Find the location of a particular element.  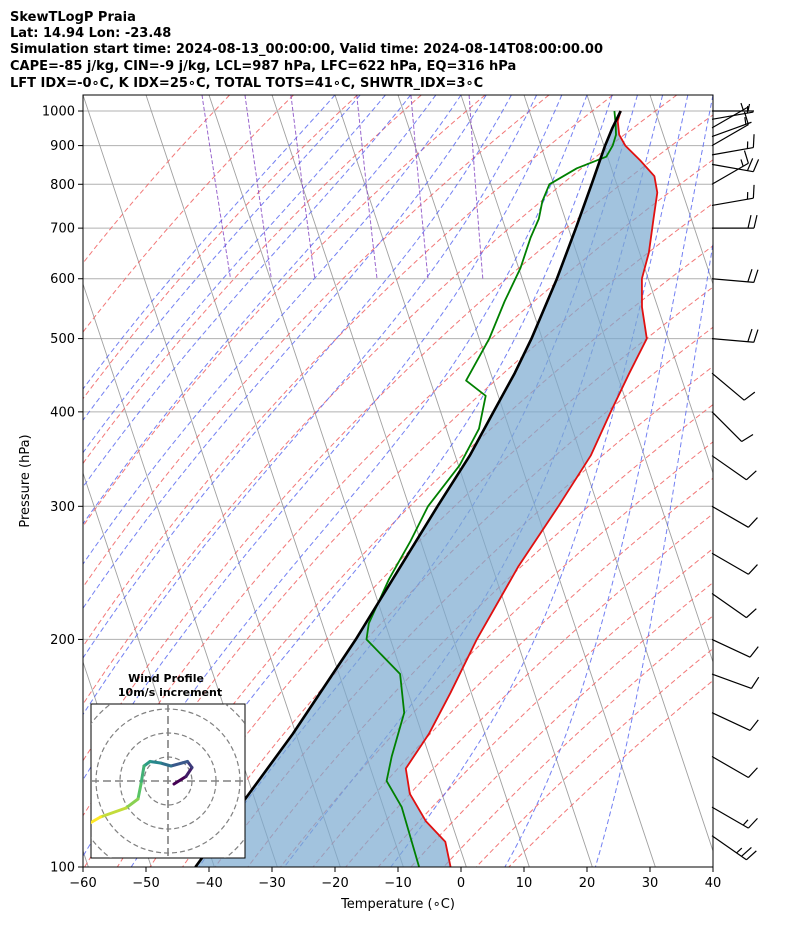

x-tick-label: 10 is located at coordinates (524, 883).